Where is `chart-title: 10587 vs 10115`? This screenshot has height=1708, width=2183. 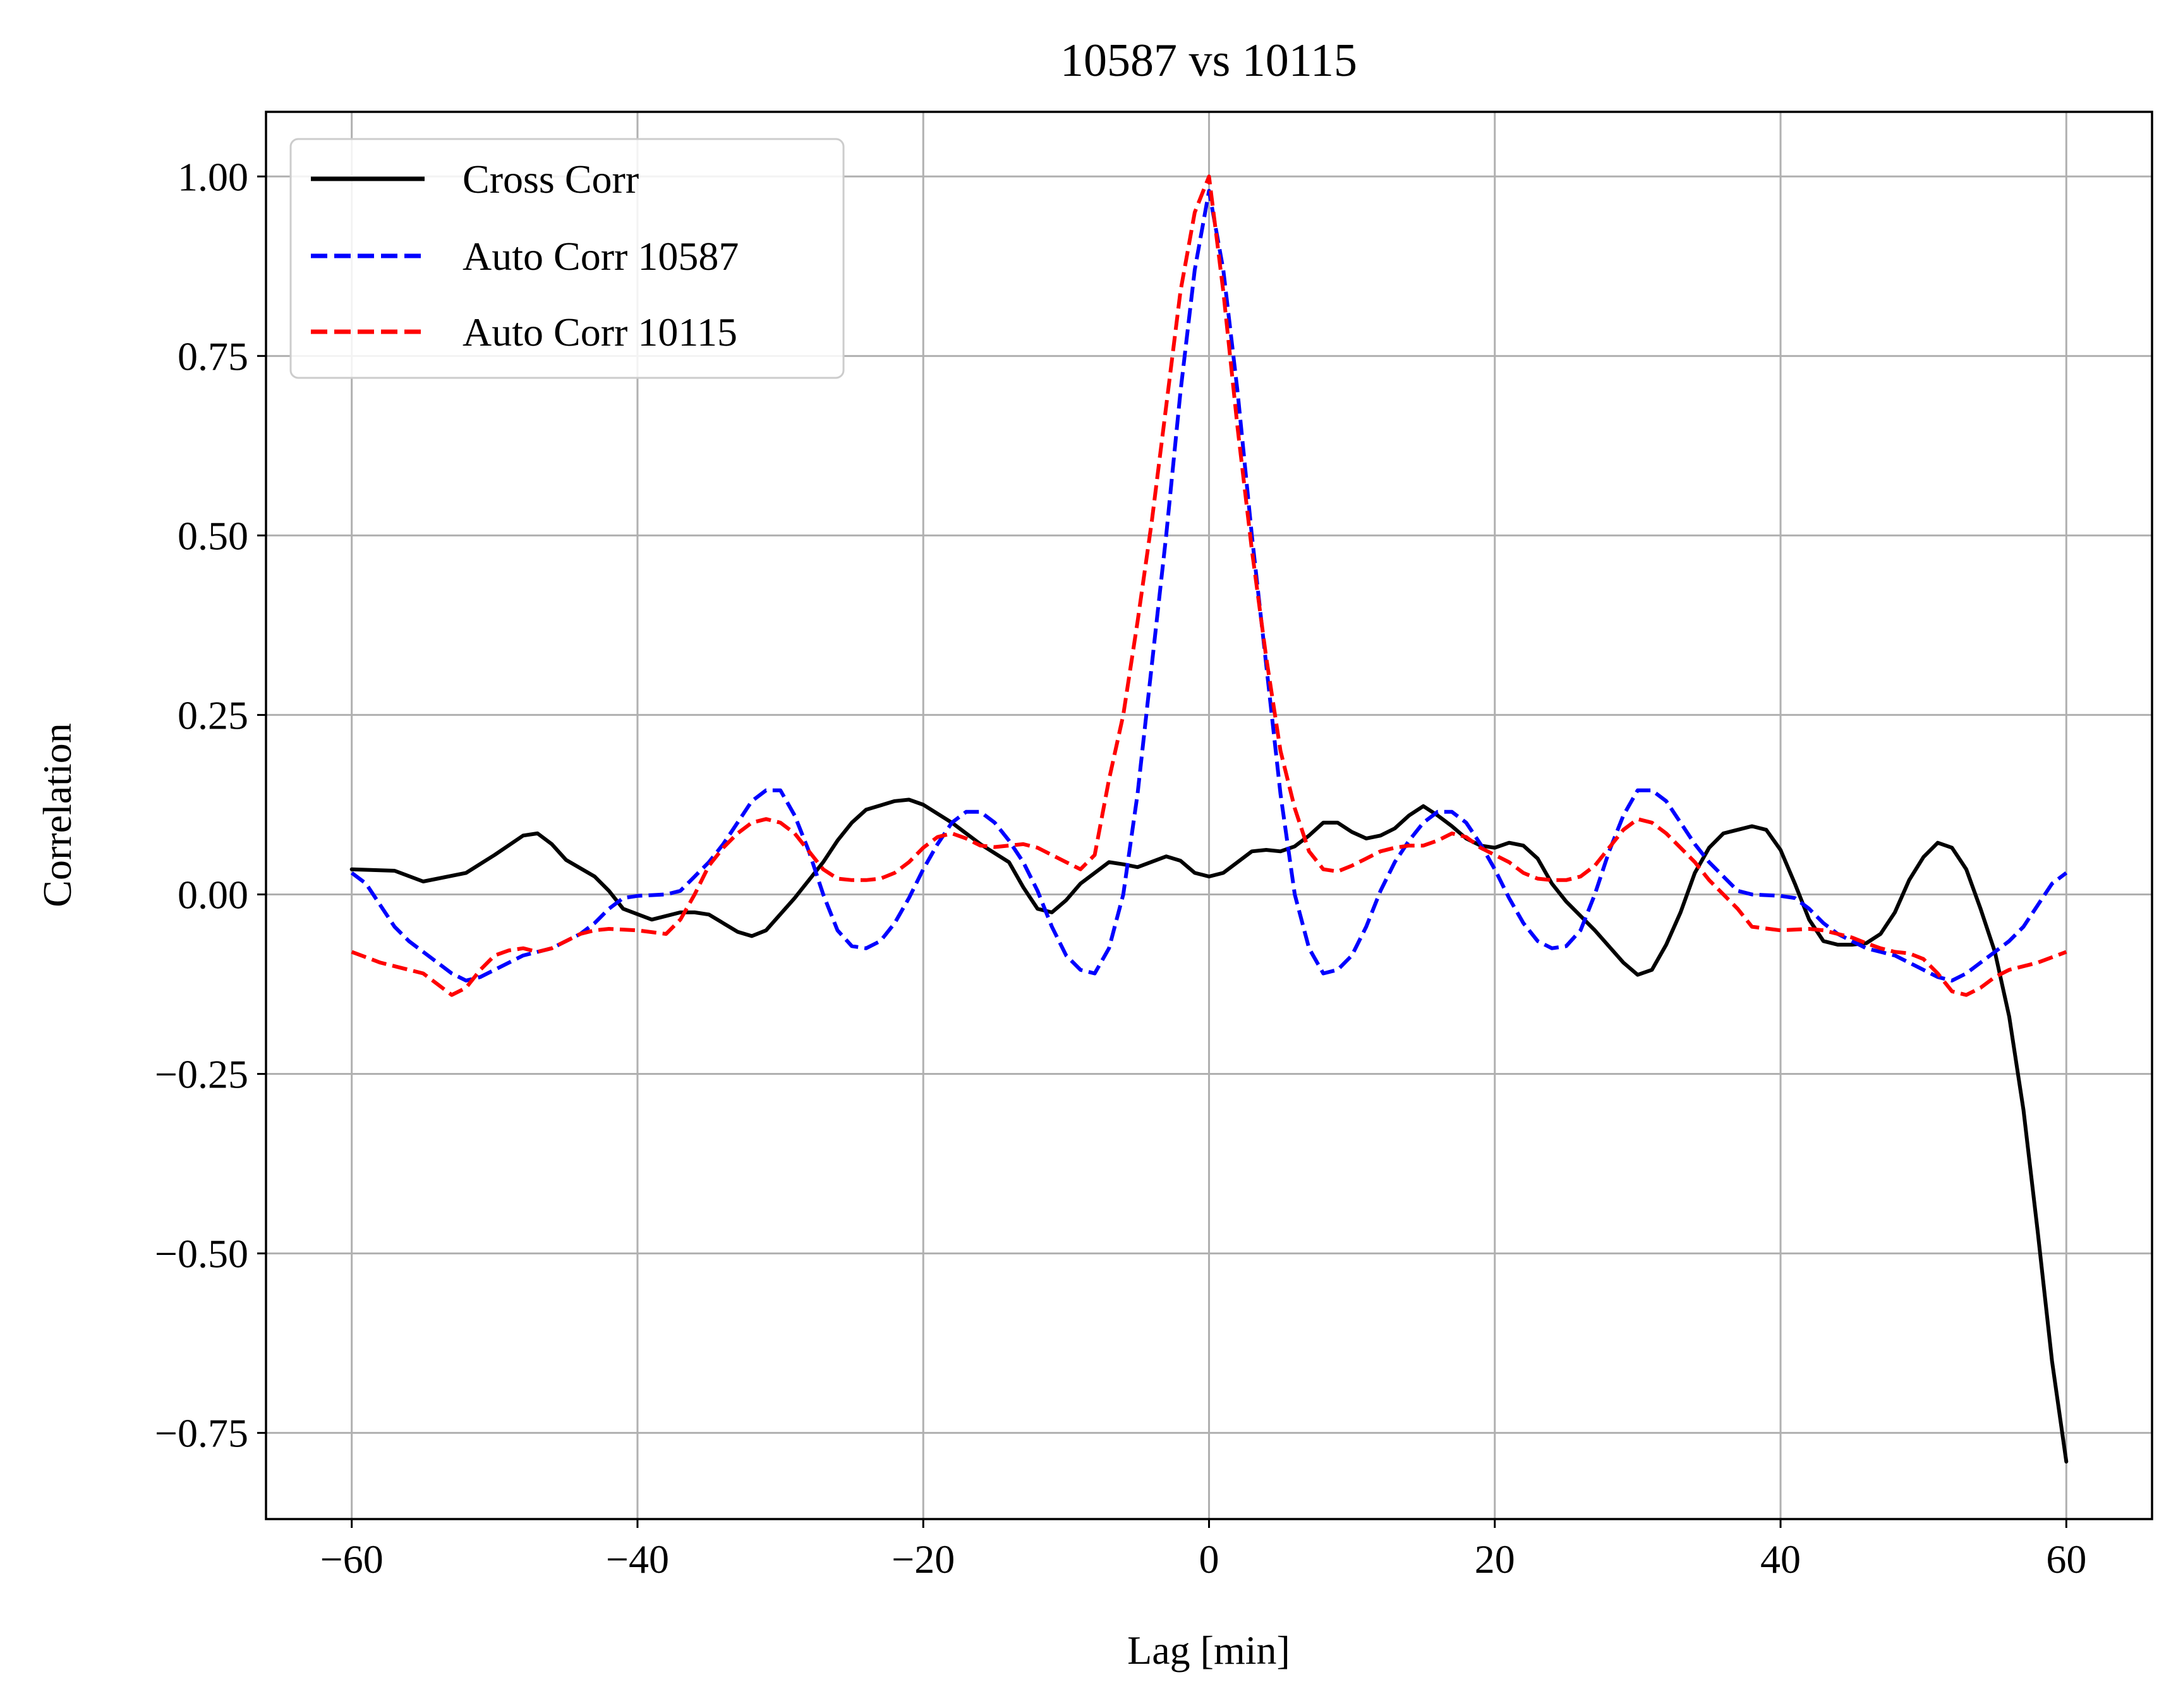 chart-title: 10587 vs 10115 is located at coordinates (1208, 61).